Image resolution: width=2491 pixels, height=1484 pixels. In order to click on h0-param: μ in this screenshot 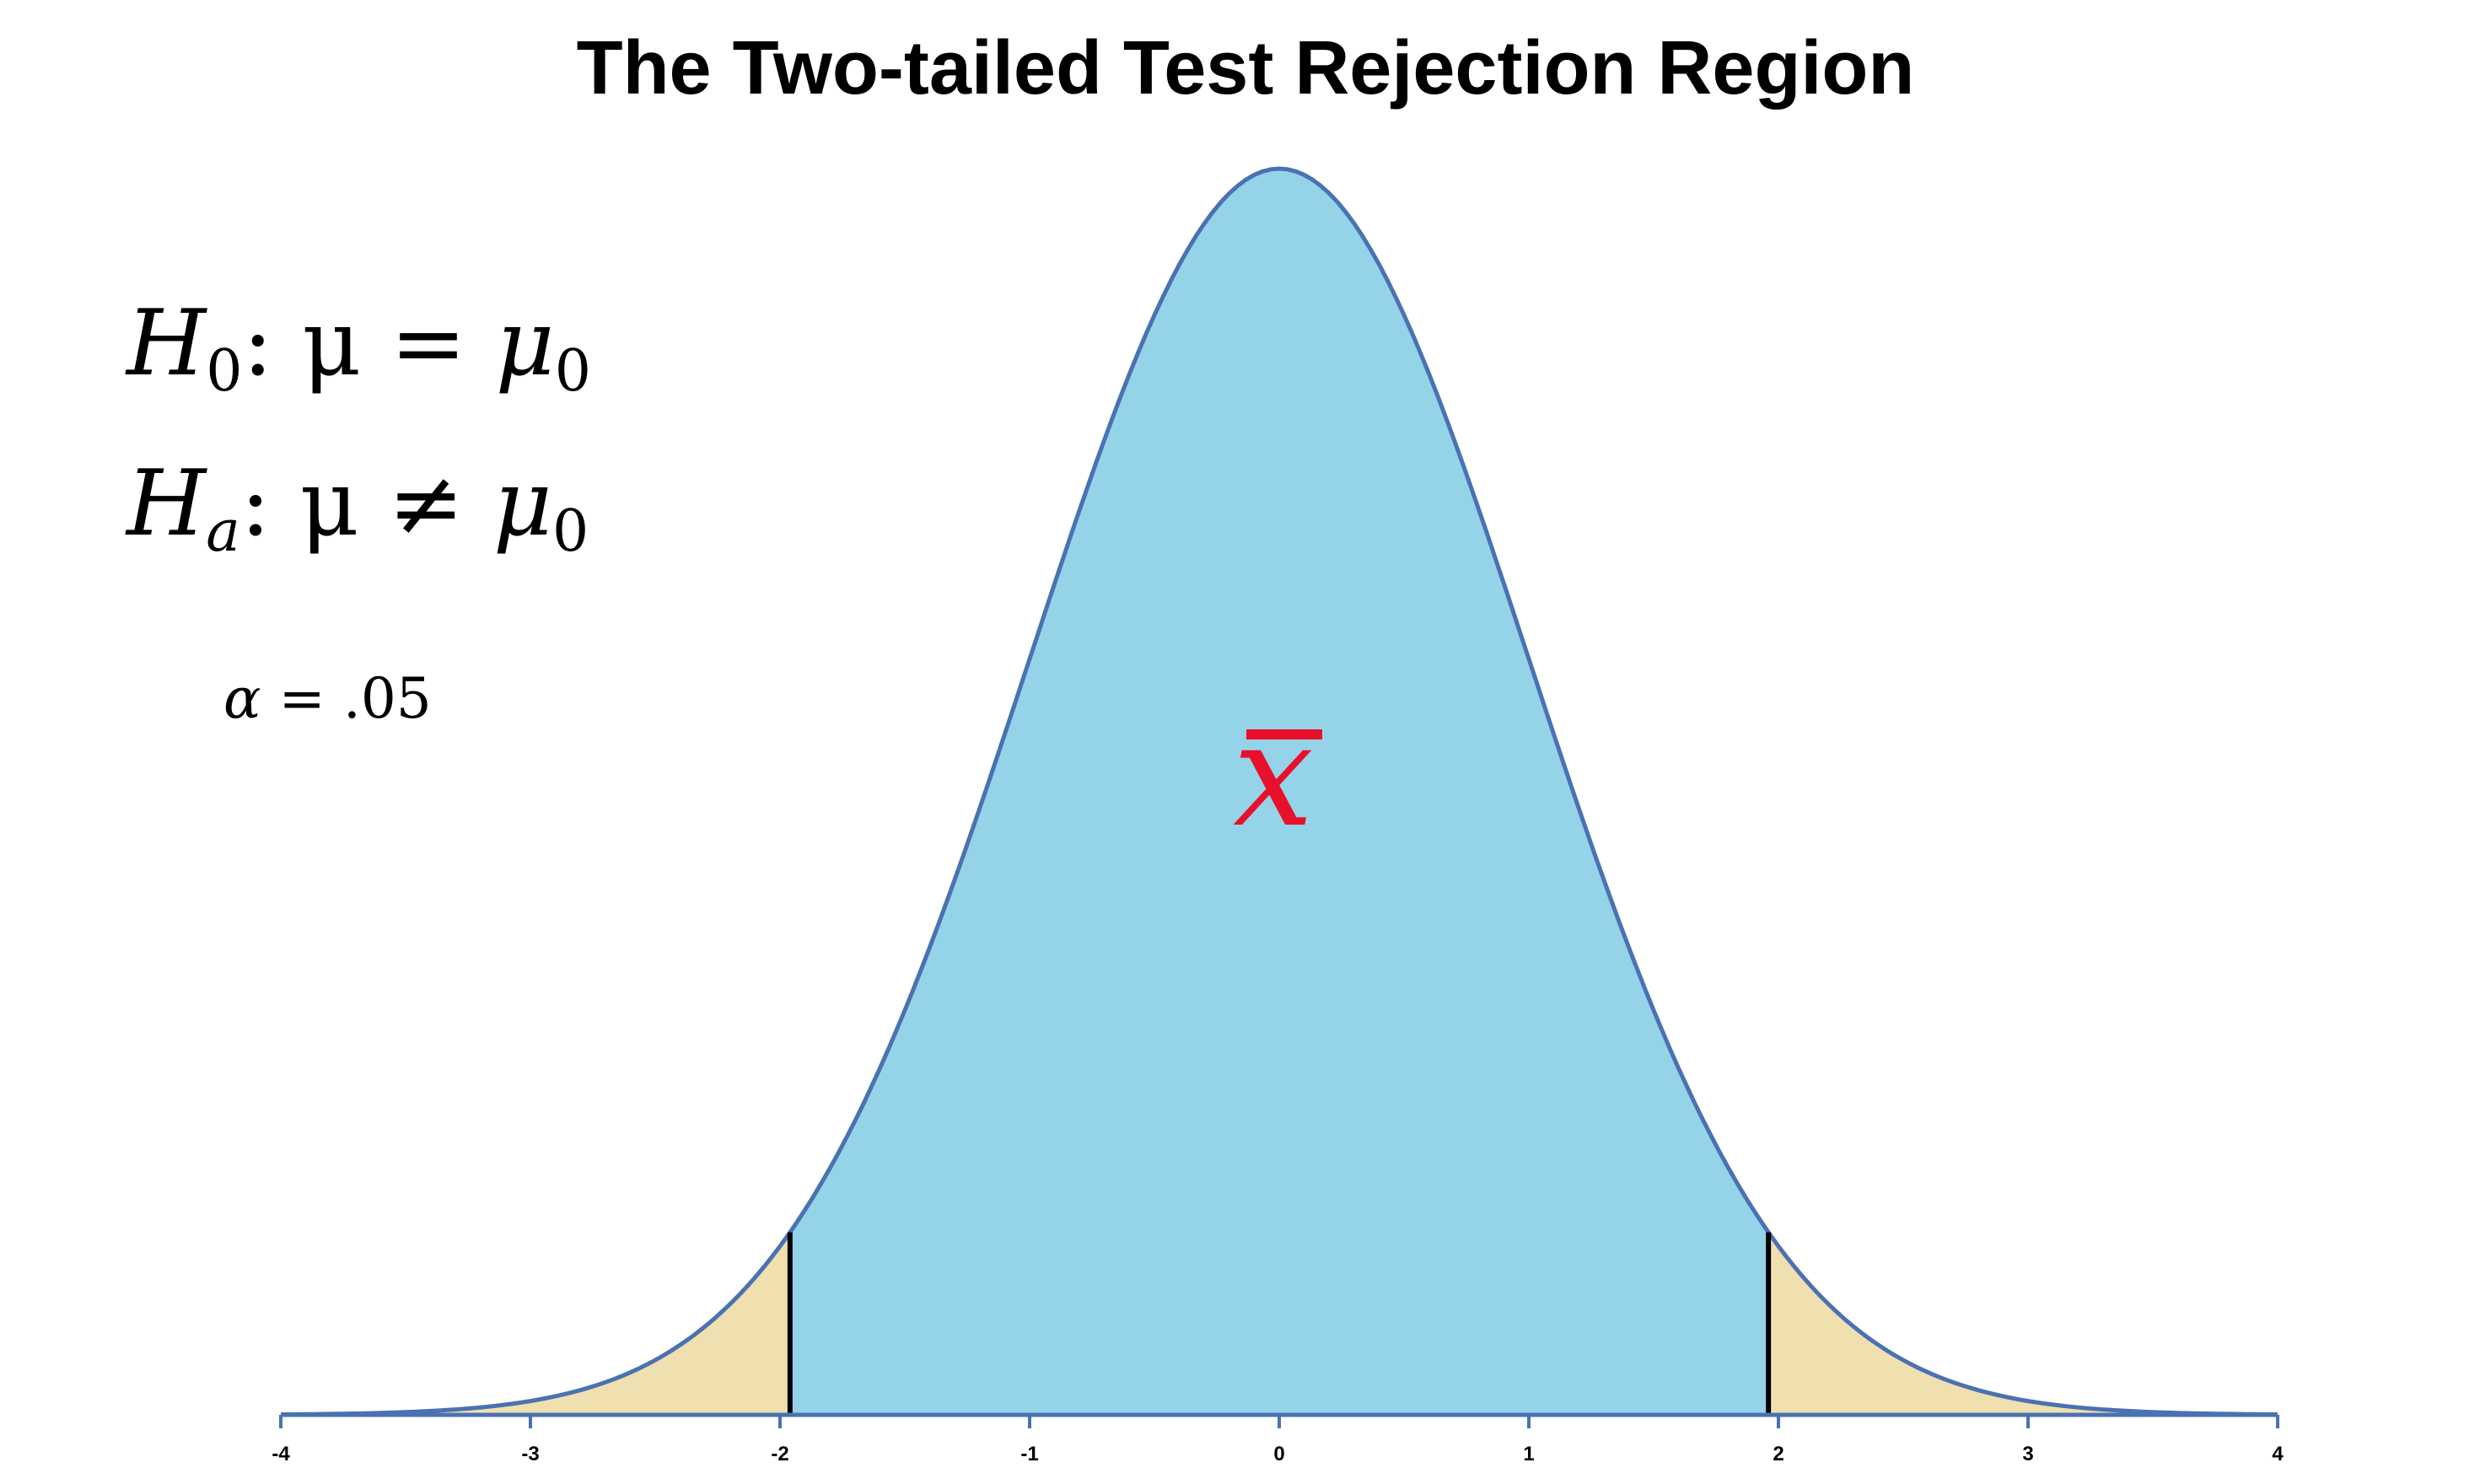, I will do `click(525, 343)`.